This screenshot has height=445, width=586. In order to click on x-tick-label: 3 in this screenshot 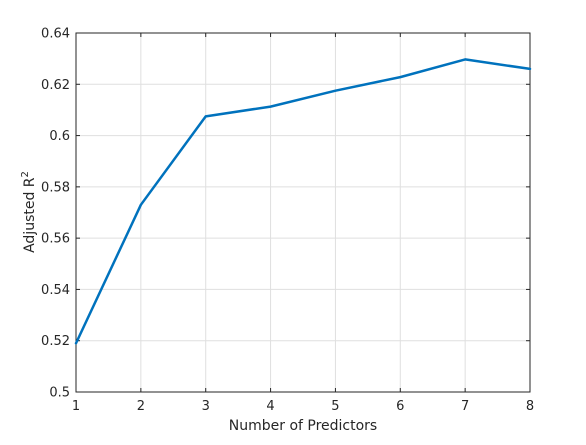, I will do `click(206, 406)`.